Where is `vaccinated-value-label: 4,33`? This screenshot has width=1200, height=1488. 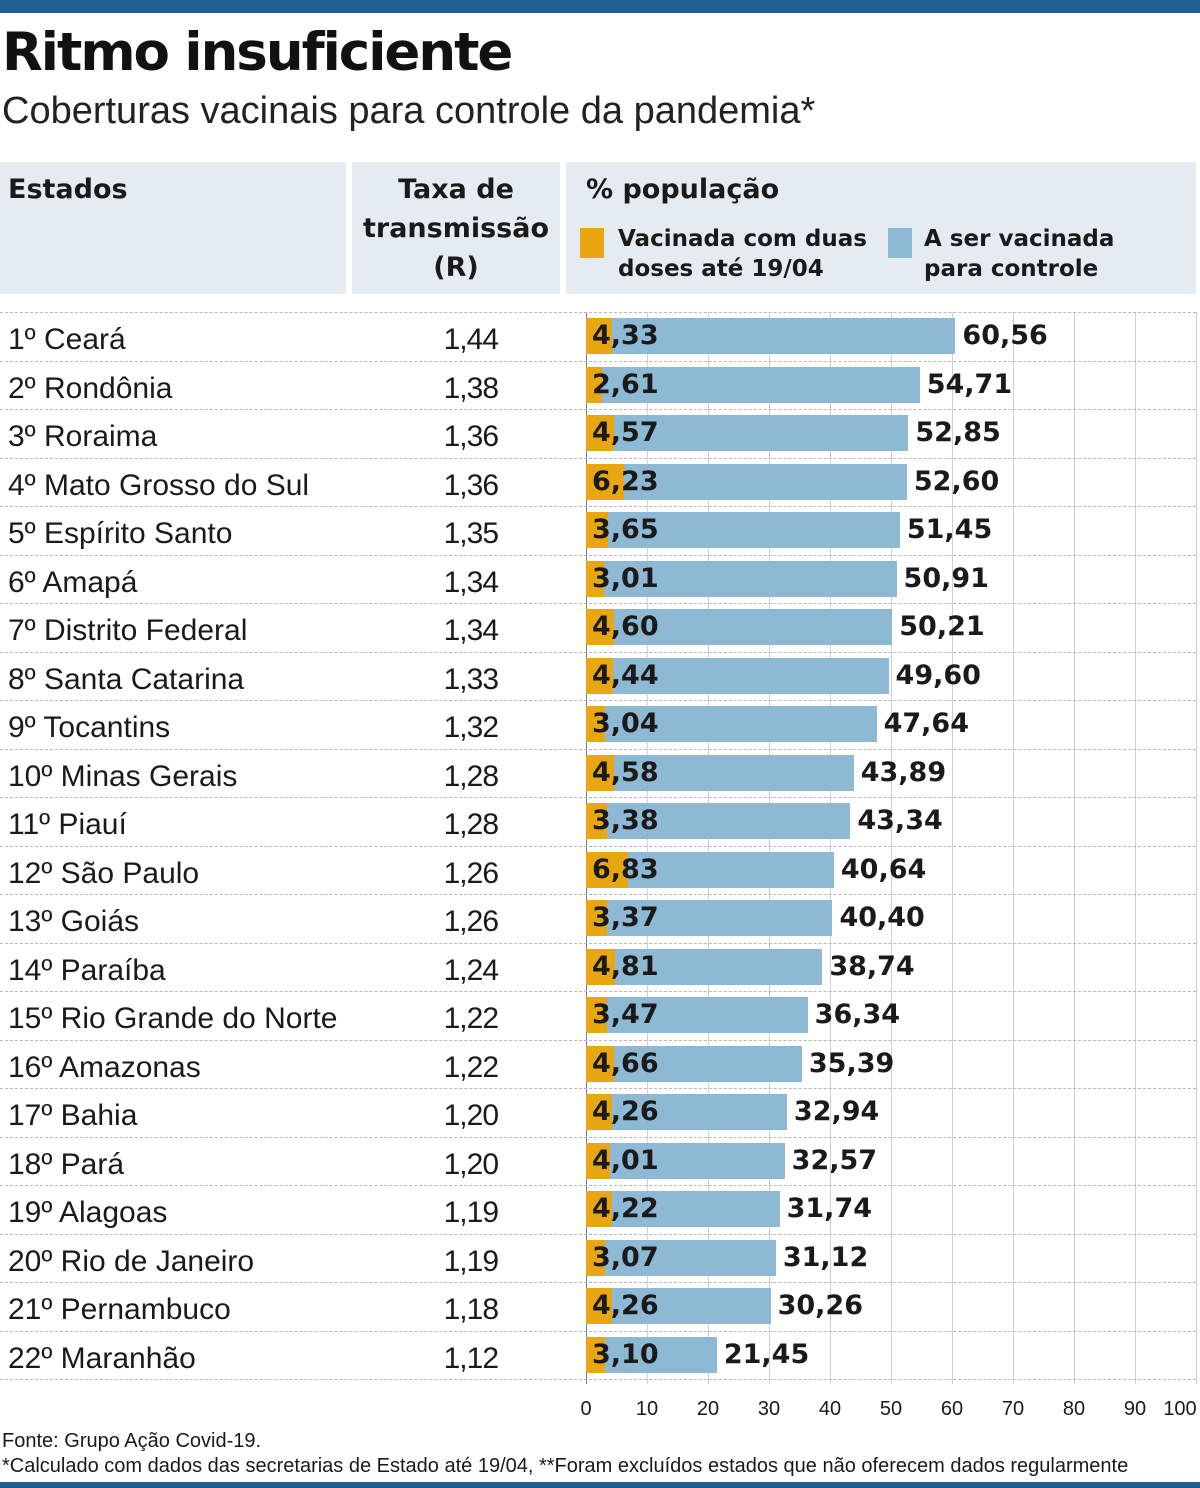 vaccinated-value-label: 4,33 is located at coordinates (625, 335).